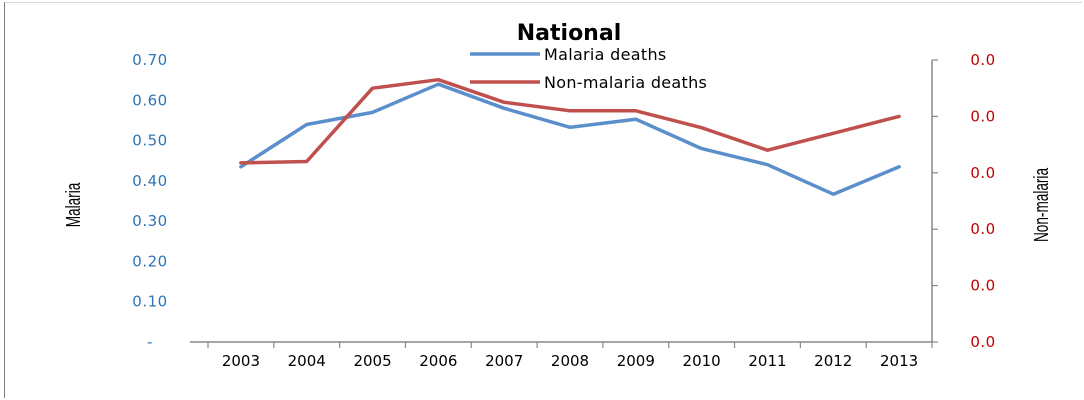  Describe the element at coordinates (588, 68) in the screenshot. I see `legend: Malaria deaths Non-malaria deaths` at that location.